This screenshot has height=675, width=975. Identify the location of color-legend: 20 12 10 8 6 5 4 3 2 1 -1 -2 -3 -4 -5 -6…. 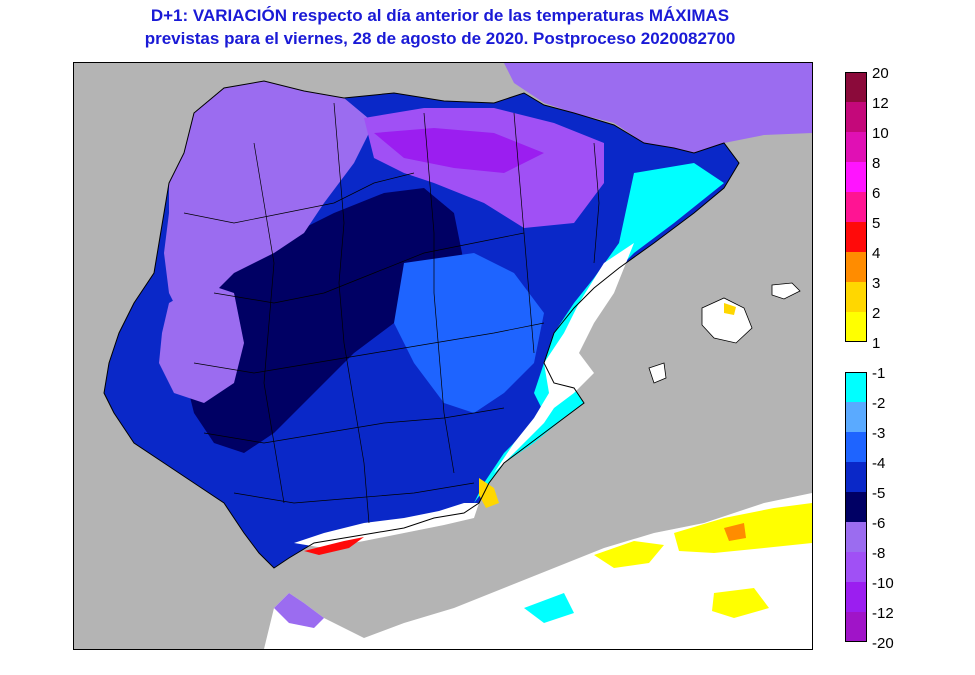
(900, 358).